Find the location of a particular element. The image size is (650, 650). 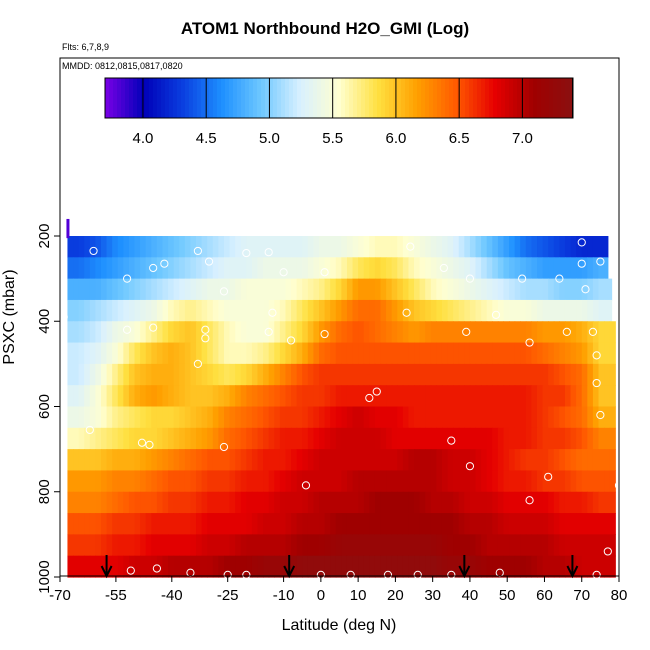

y-tick-label: 400 is located at coordinates (44, 321).